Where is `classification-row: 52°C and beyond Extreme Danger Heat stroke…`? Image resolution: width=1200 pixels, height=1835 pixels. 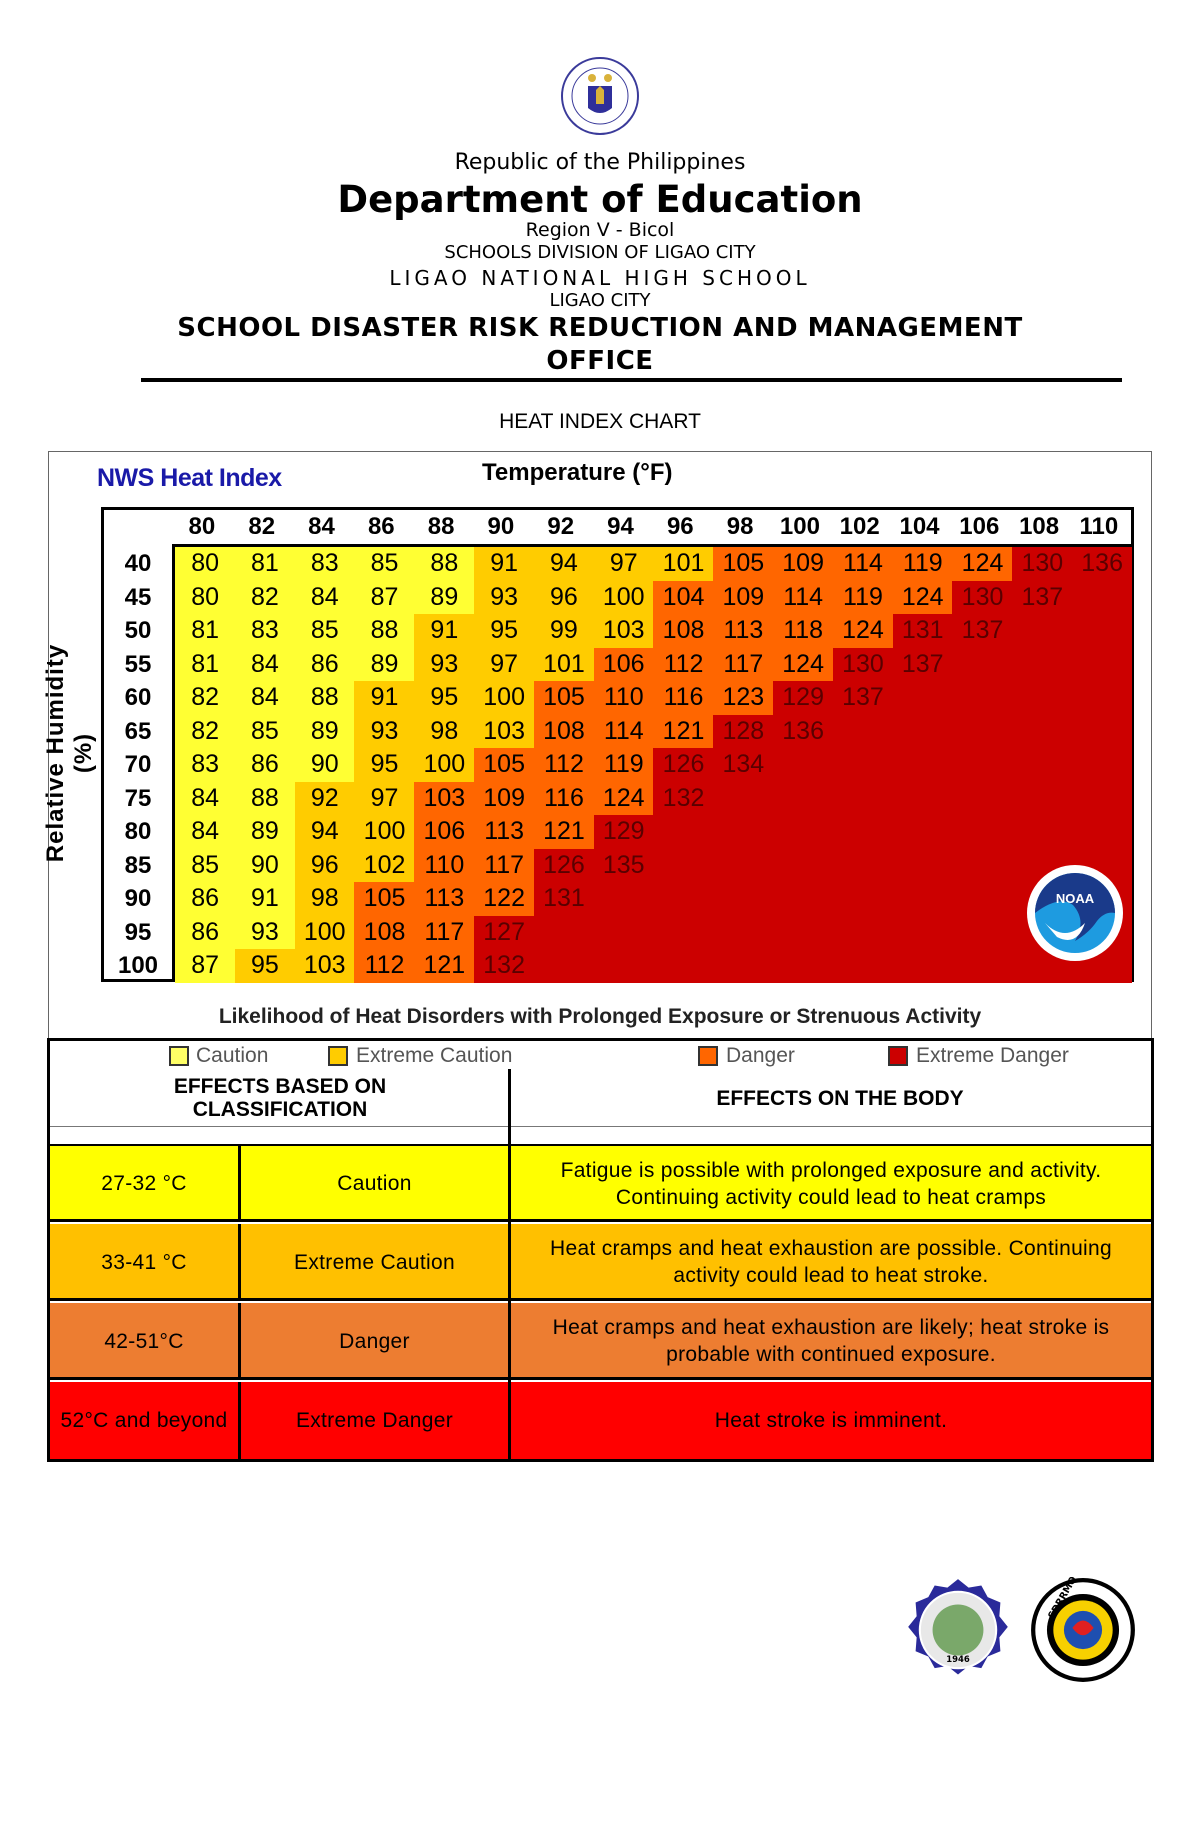 classification-row: 52°C and beyond Extreme Danger Heat stroke… is located at coordinates (600, 1420).